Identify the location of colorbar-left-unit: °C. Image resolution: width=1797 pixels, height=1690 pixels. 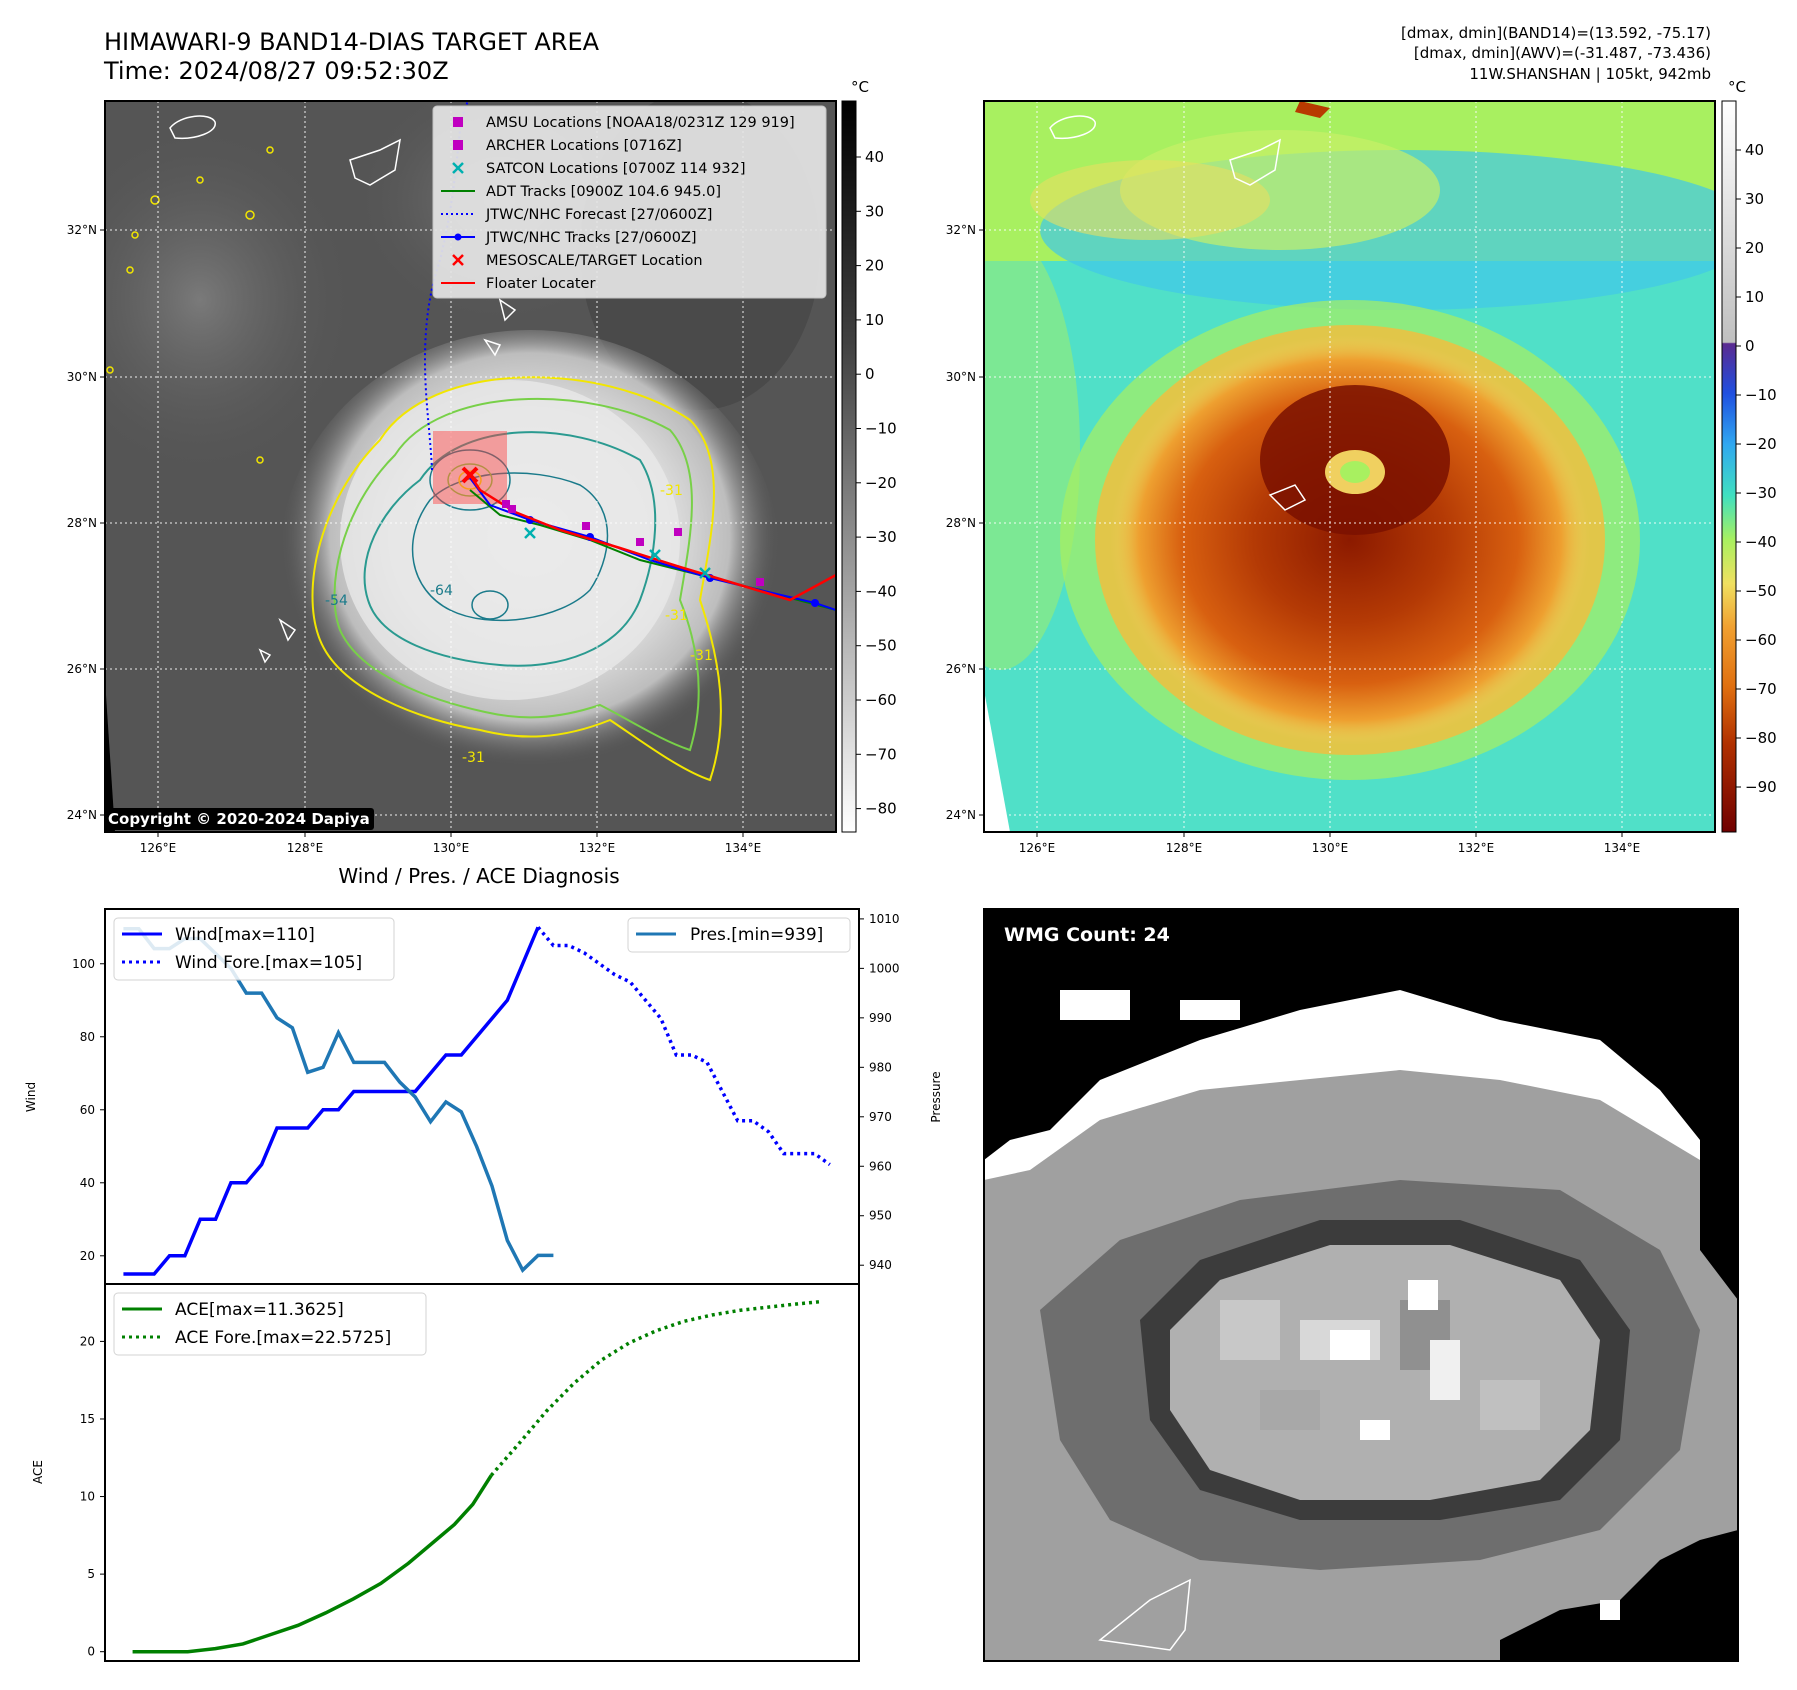
(860, 87).